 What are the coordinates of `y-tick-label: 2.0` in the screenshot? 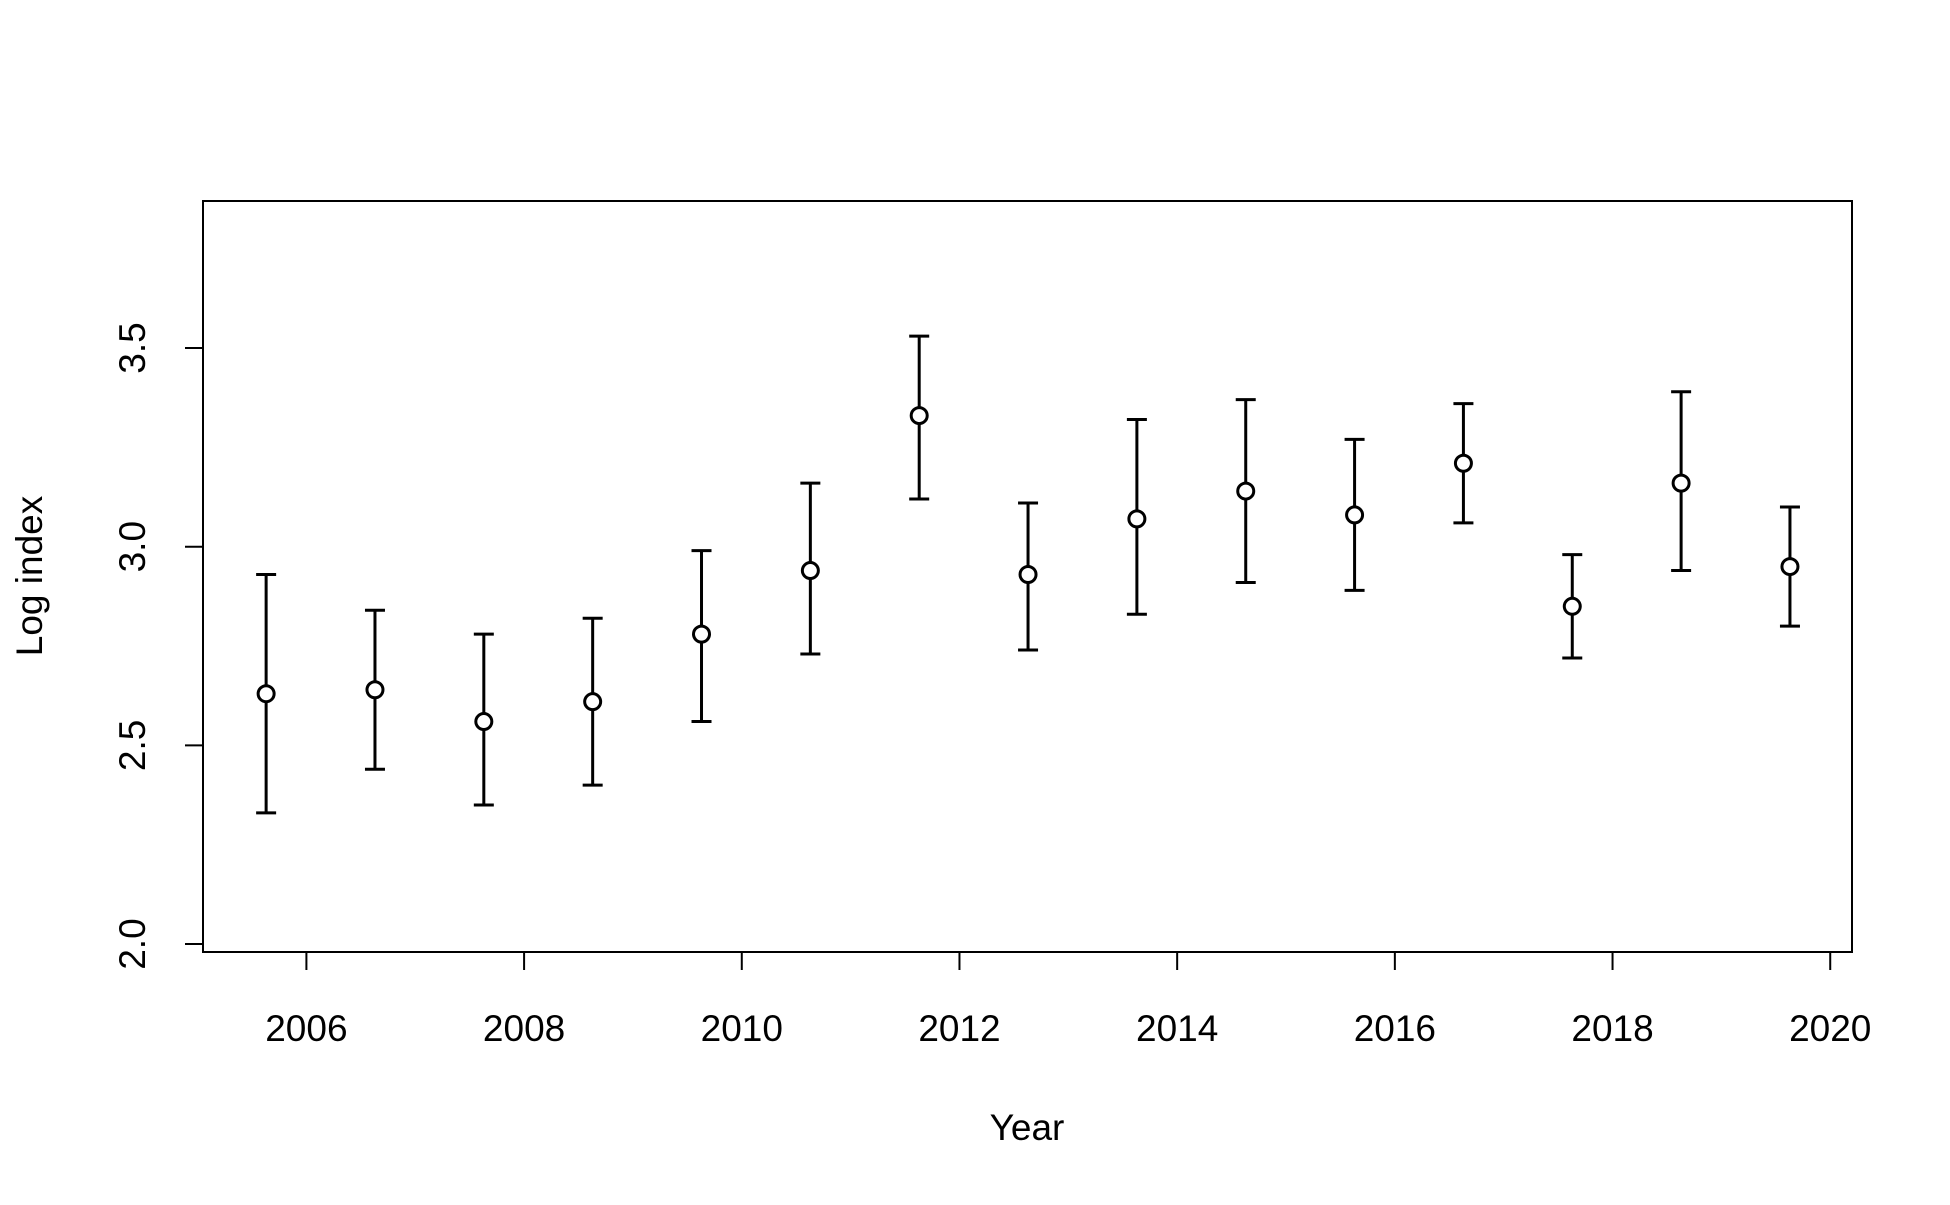 It's located at (132, 943).